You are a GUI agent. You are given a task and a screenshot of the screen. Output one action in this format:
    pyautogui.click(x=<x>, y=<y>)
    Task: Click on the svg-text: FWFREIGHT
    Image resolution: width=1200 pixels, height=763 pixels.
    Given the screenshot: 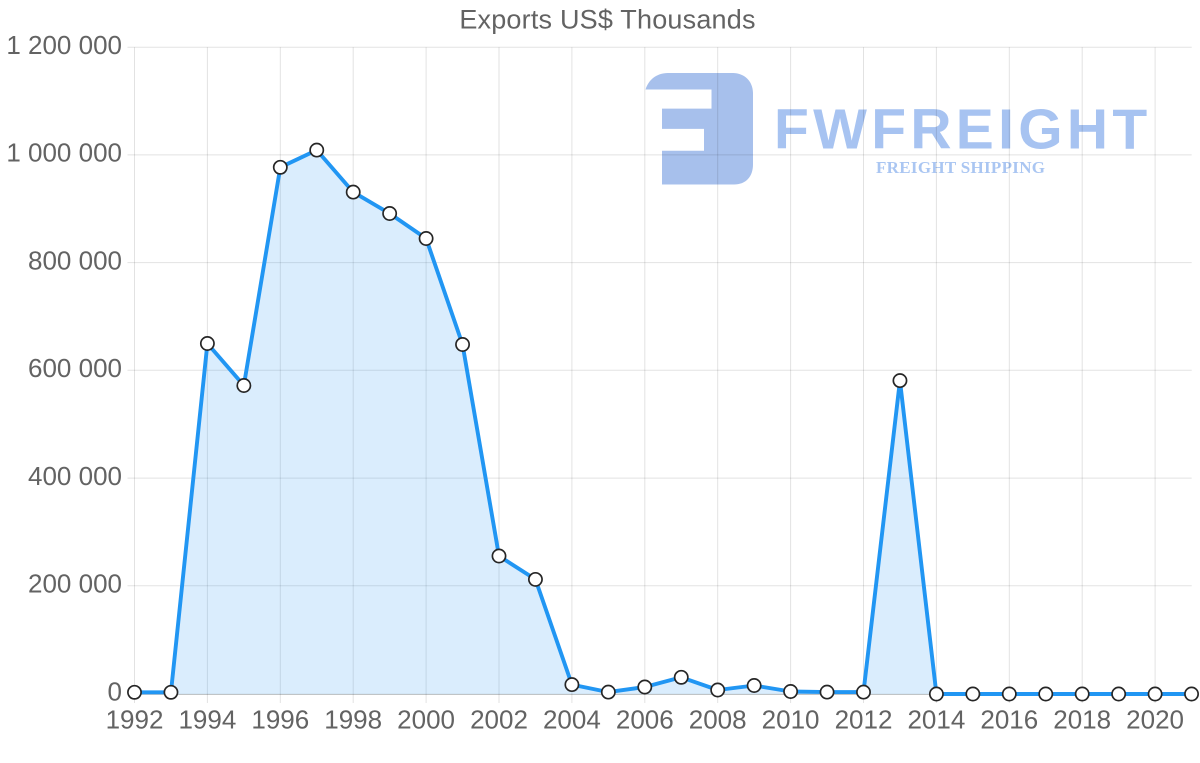 What is the action you would take?
    pyautogui.click(x=962, y=130)
    